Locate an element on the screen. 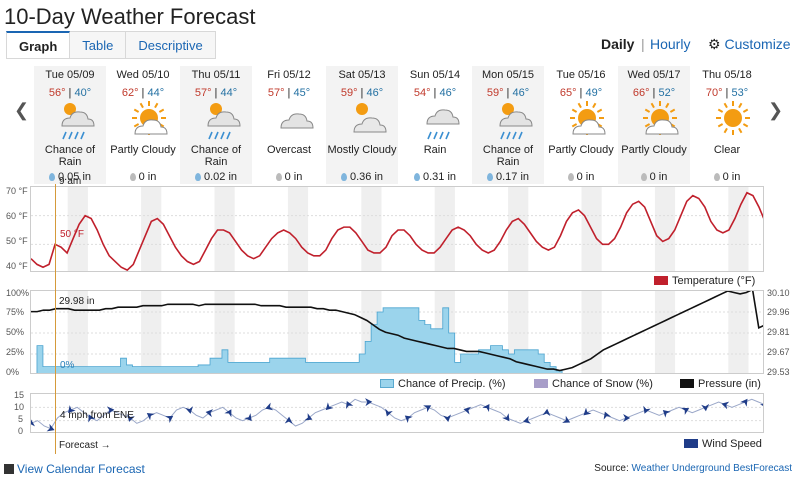 This screenshot has width=800, height=494. day-column: Sun 05/14 54° | 46° Rain 0.31 in is located at coordinates (435, 125).